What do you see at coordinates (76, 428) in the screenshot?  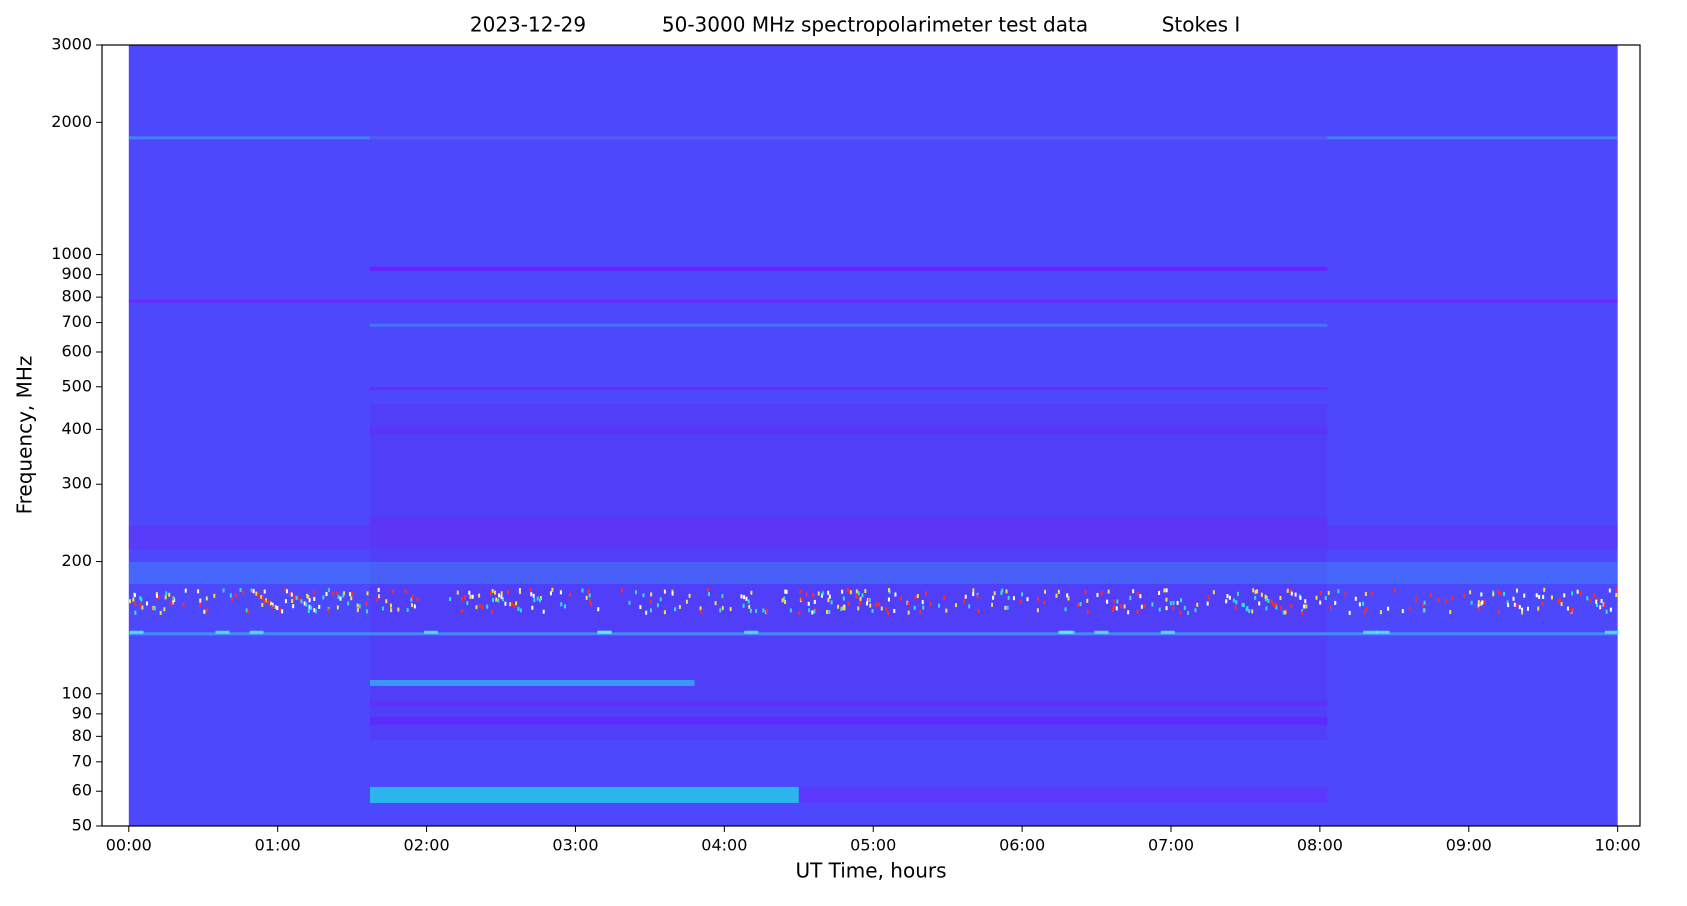 I see `y-tick-label: 400` at bounding box center [76, 428].